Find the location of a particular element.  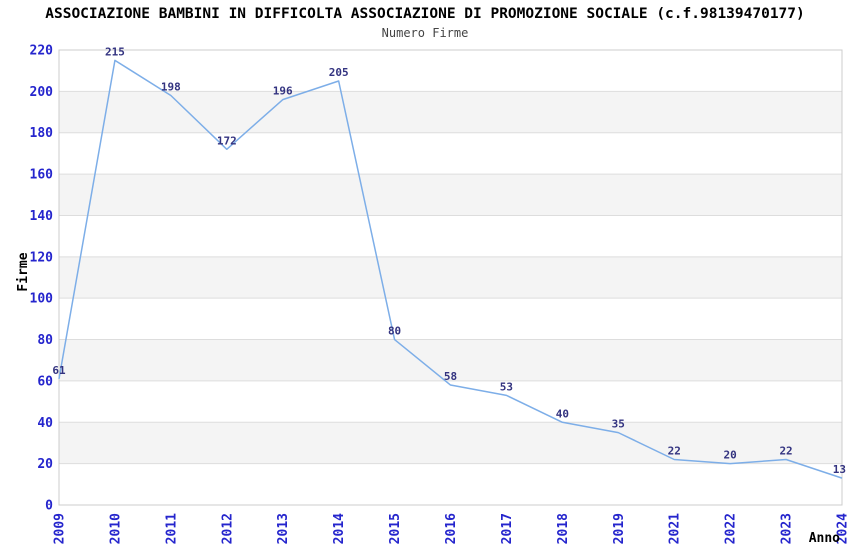

x-tick-label: 2015 is located at coordinates (395, 528).